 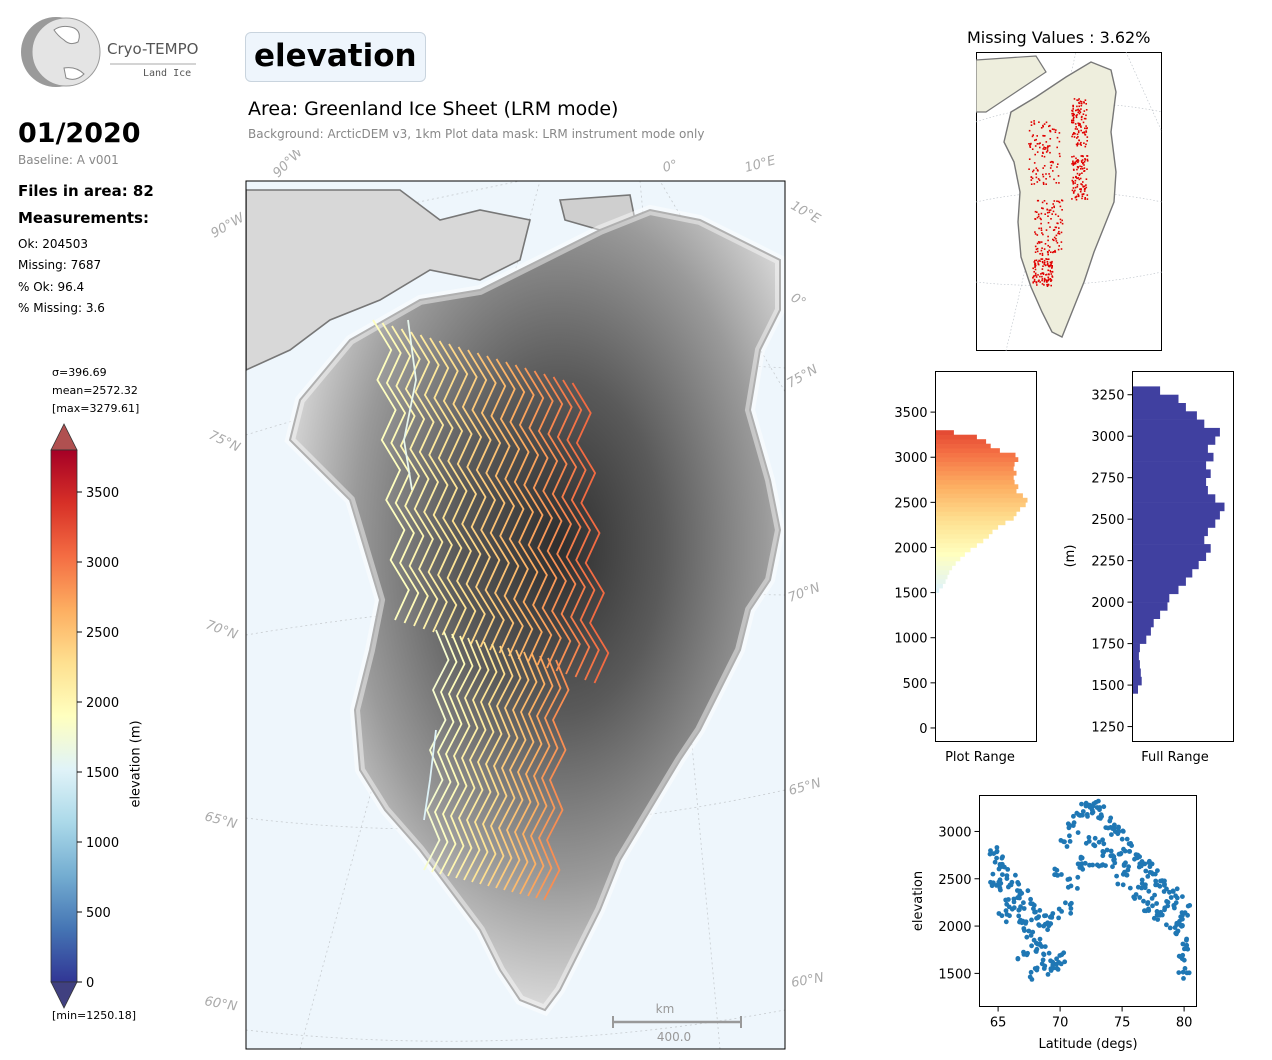 I want to click on colorbar-label: elevation (m), so click(x=136, y=764).